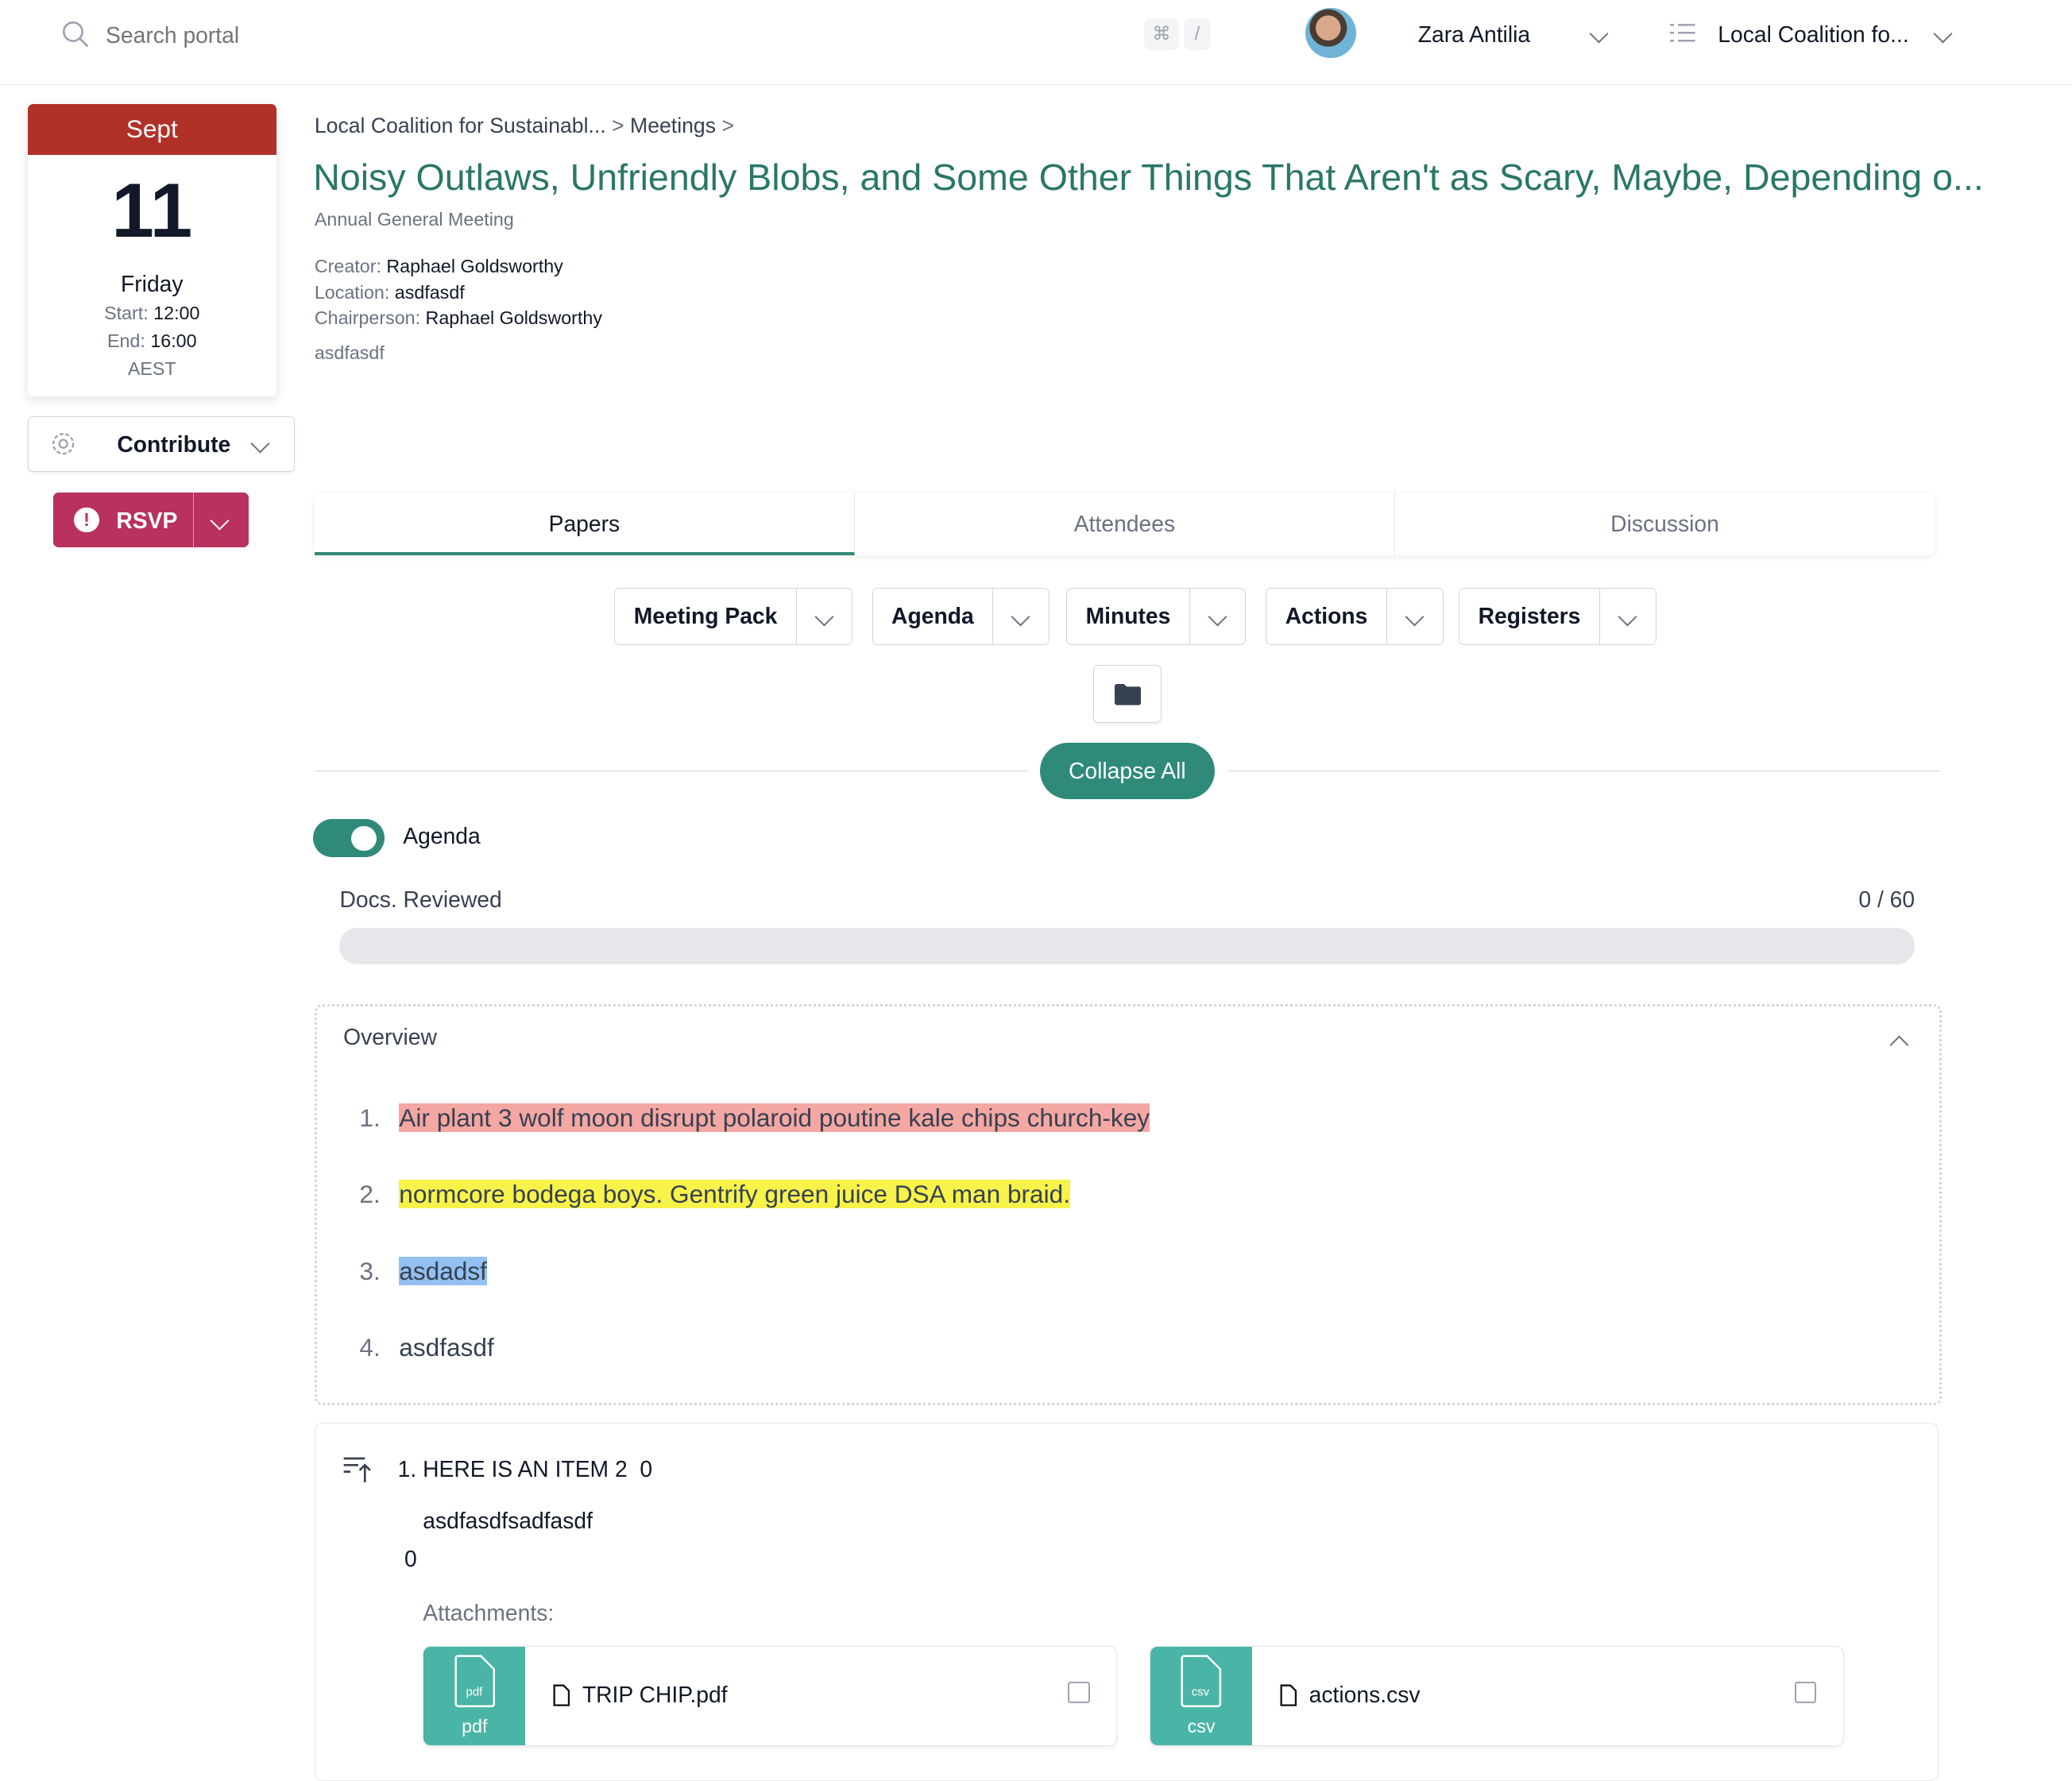 Image resolution: width=2072 pixels, height=1781 pixels. What do you see at coordinates (475, 1726) in the screenshot?
I see `file-type-label: pdf` at bounding box center [475, 1726].